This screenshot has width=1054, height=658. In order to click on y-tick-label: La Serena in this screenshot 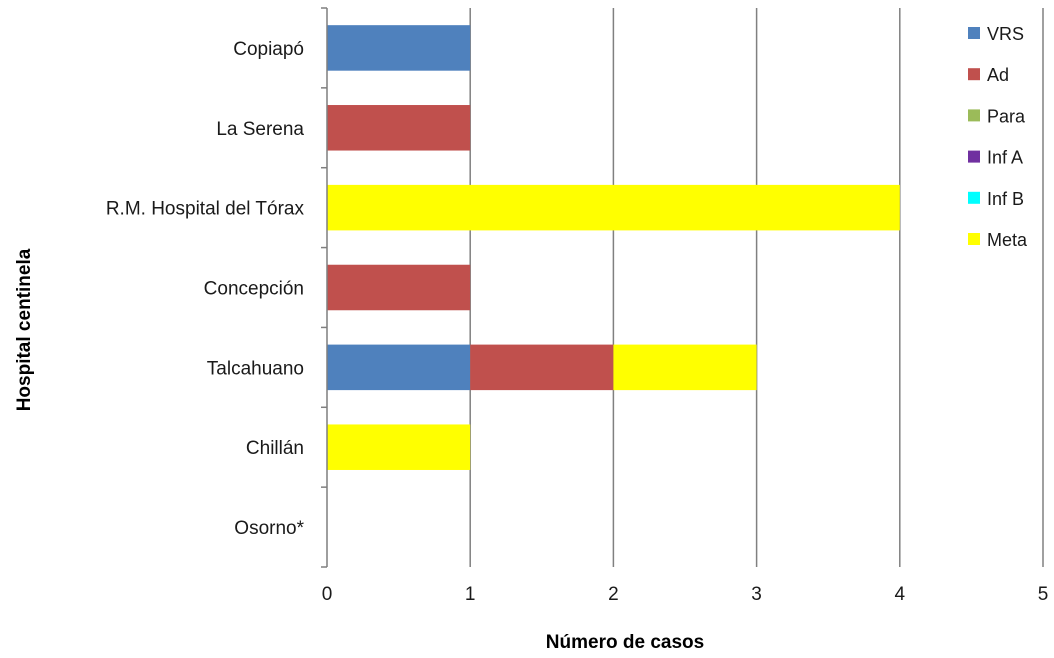, I will do `click(260, 129)`.